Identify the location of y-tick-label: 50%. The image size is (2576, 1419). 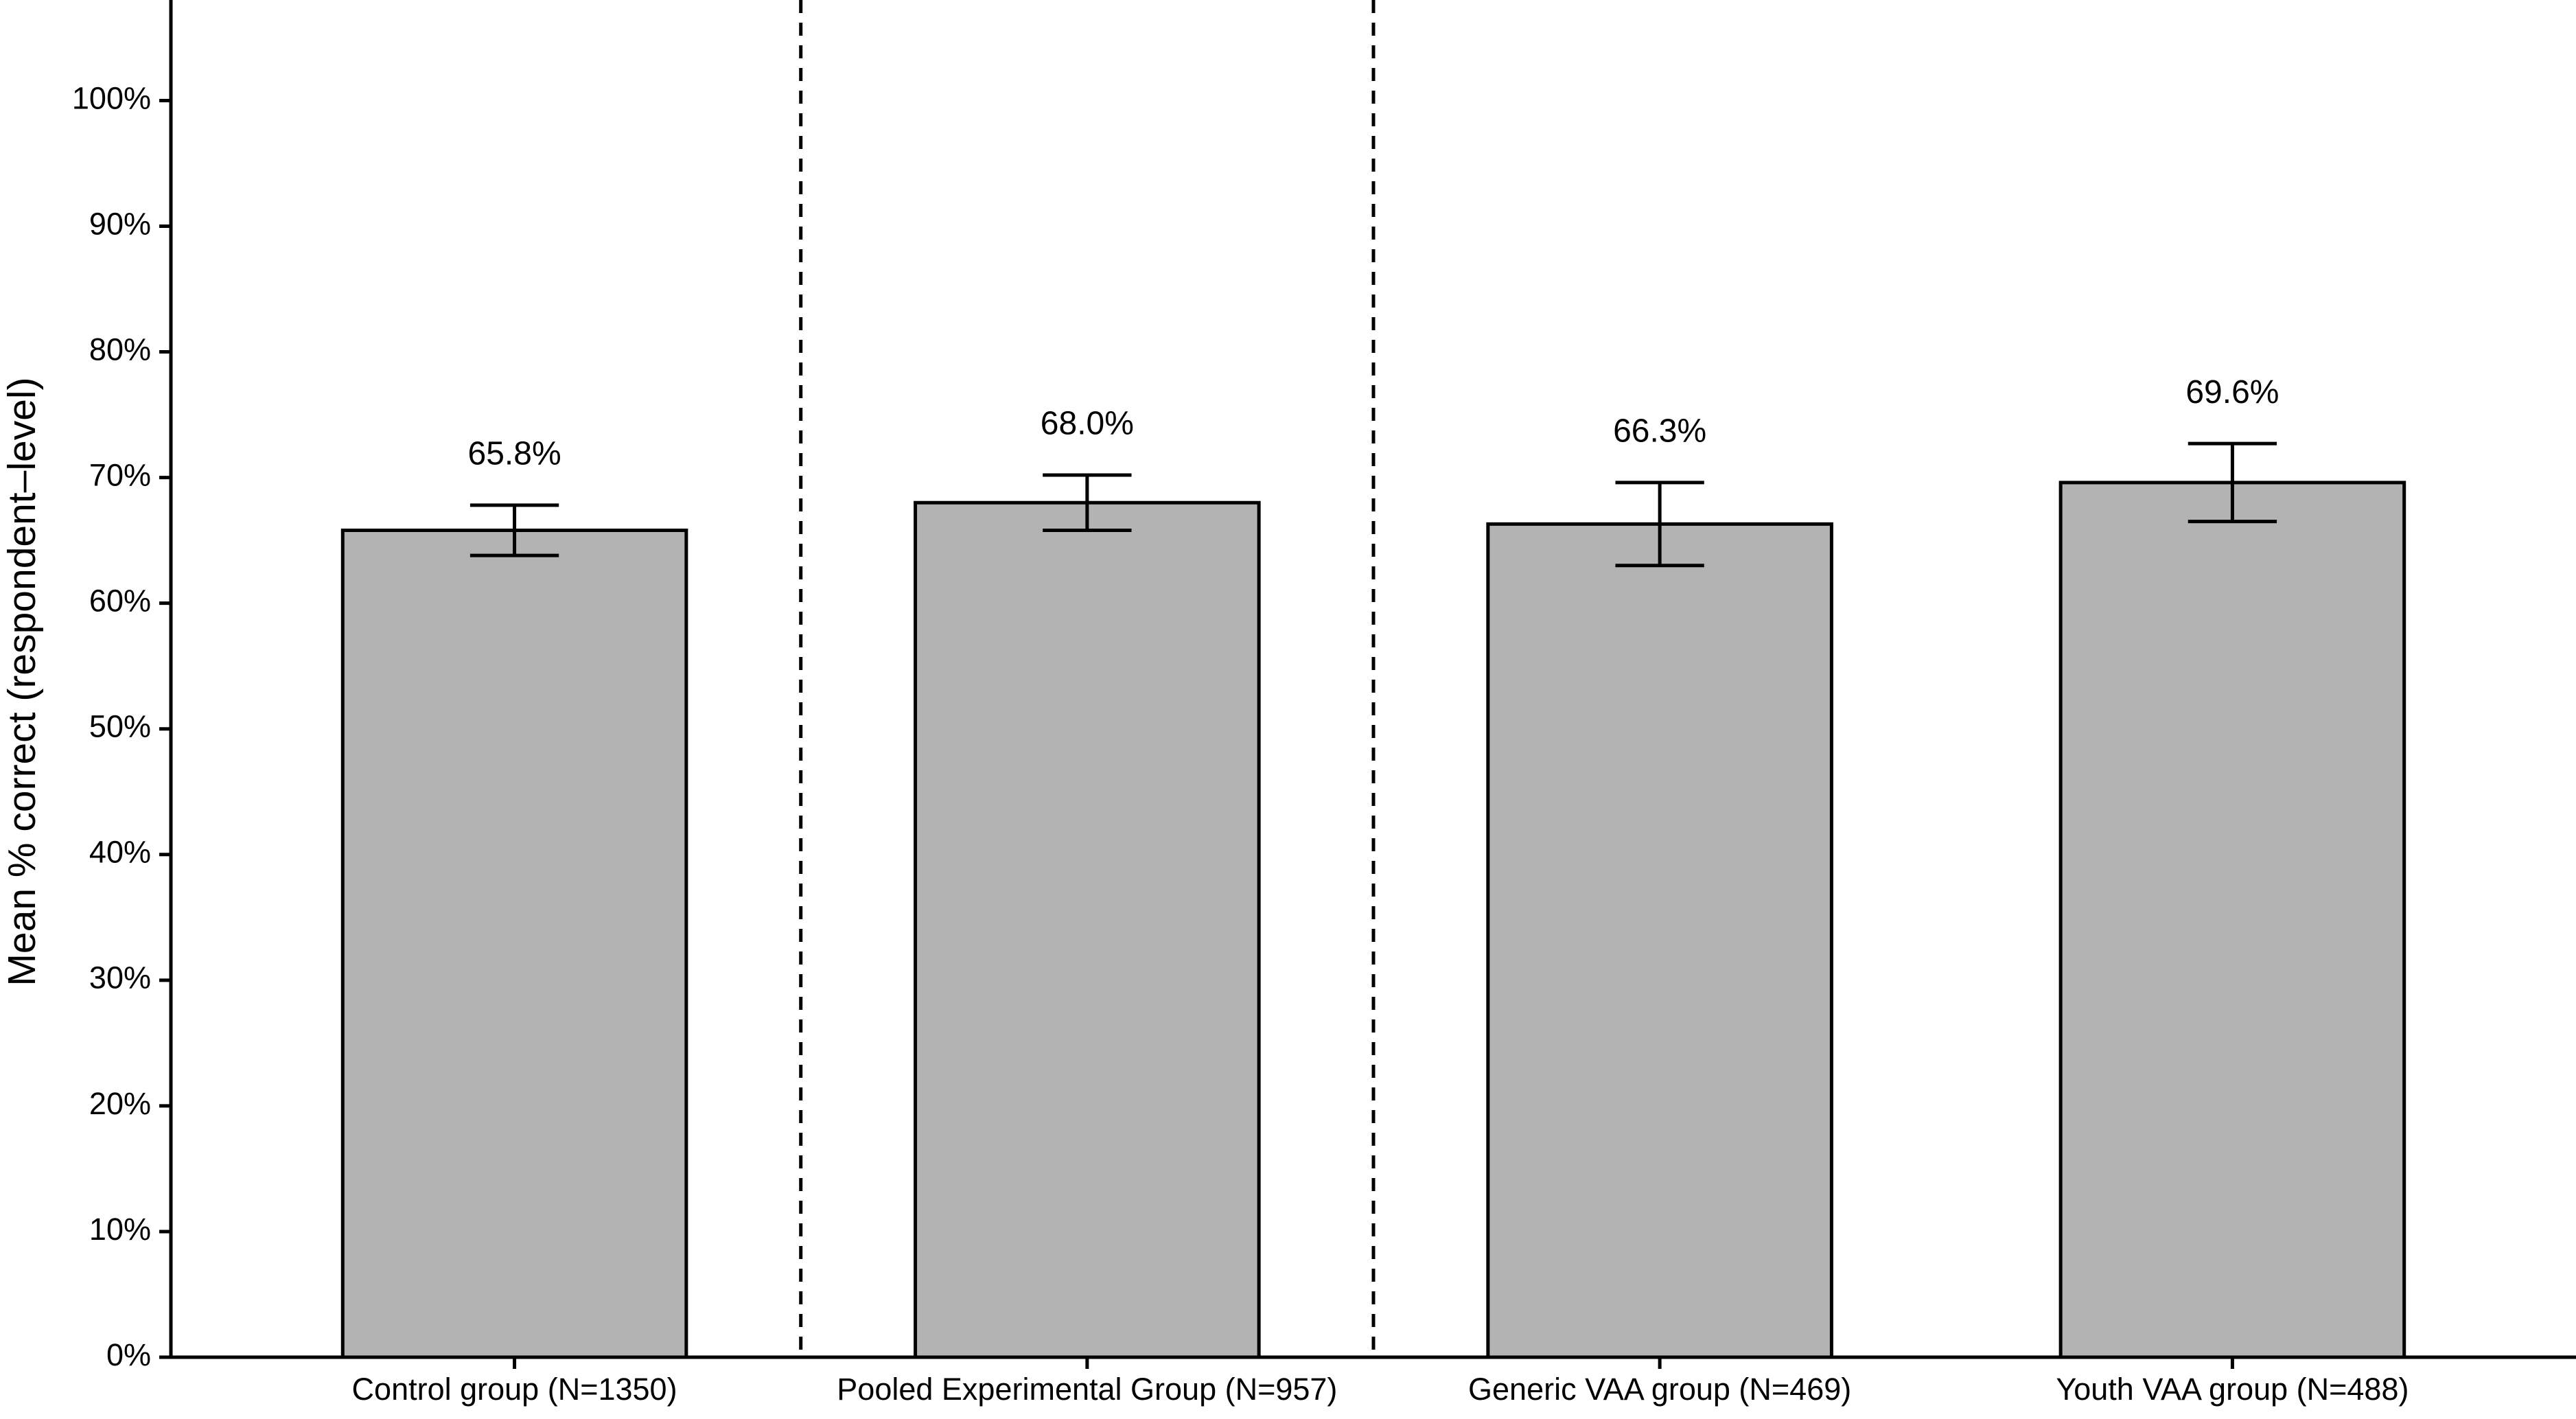
(120, 727).